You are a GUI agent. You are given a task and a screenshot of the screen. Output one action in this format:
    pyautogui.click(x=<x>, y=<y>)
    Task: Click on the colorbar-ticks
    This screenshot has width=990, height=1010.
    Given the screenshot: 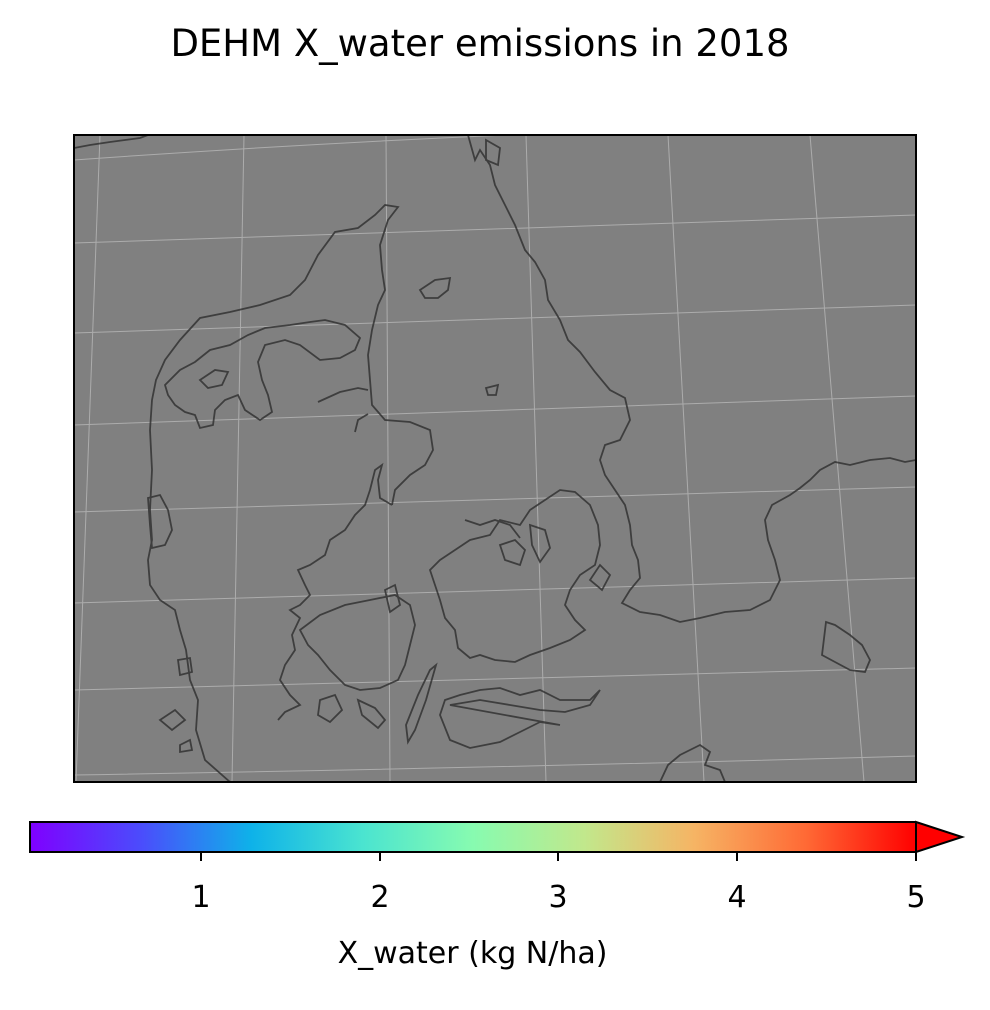 What is the action you would take?
    pyautogui.click(x=558, y=856)
    